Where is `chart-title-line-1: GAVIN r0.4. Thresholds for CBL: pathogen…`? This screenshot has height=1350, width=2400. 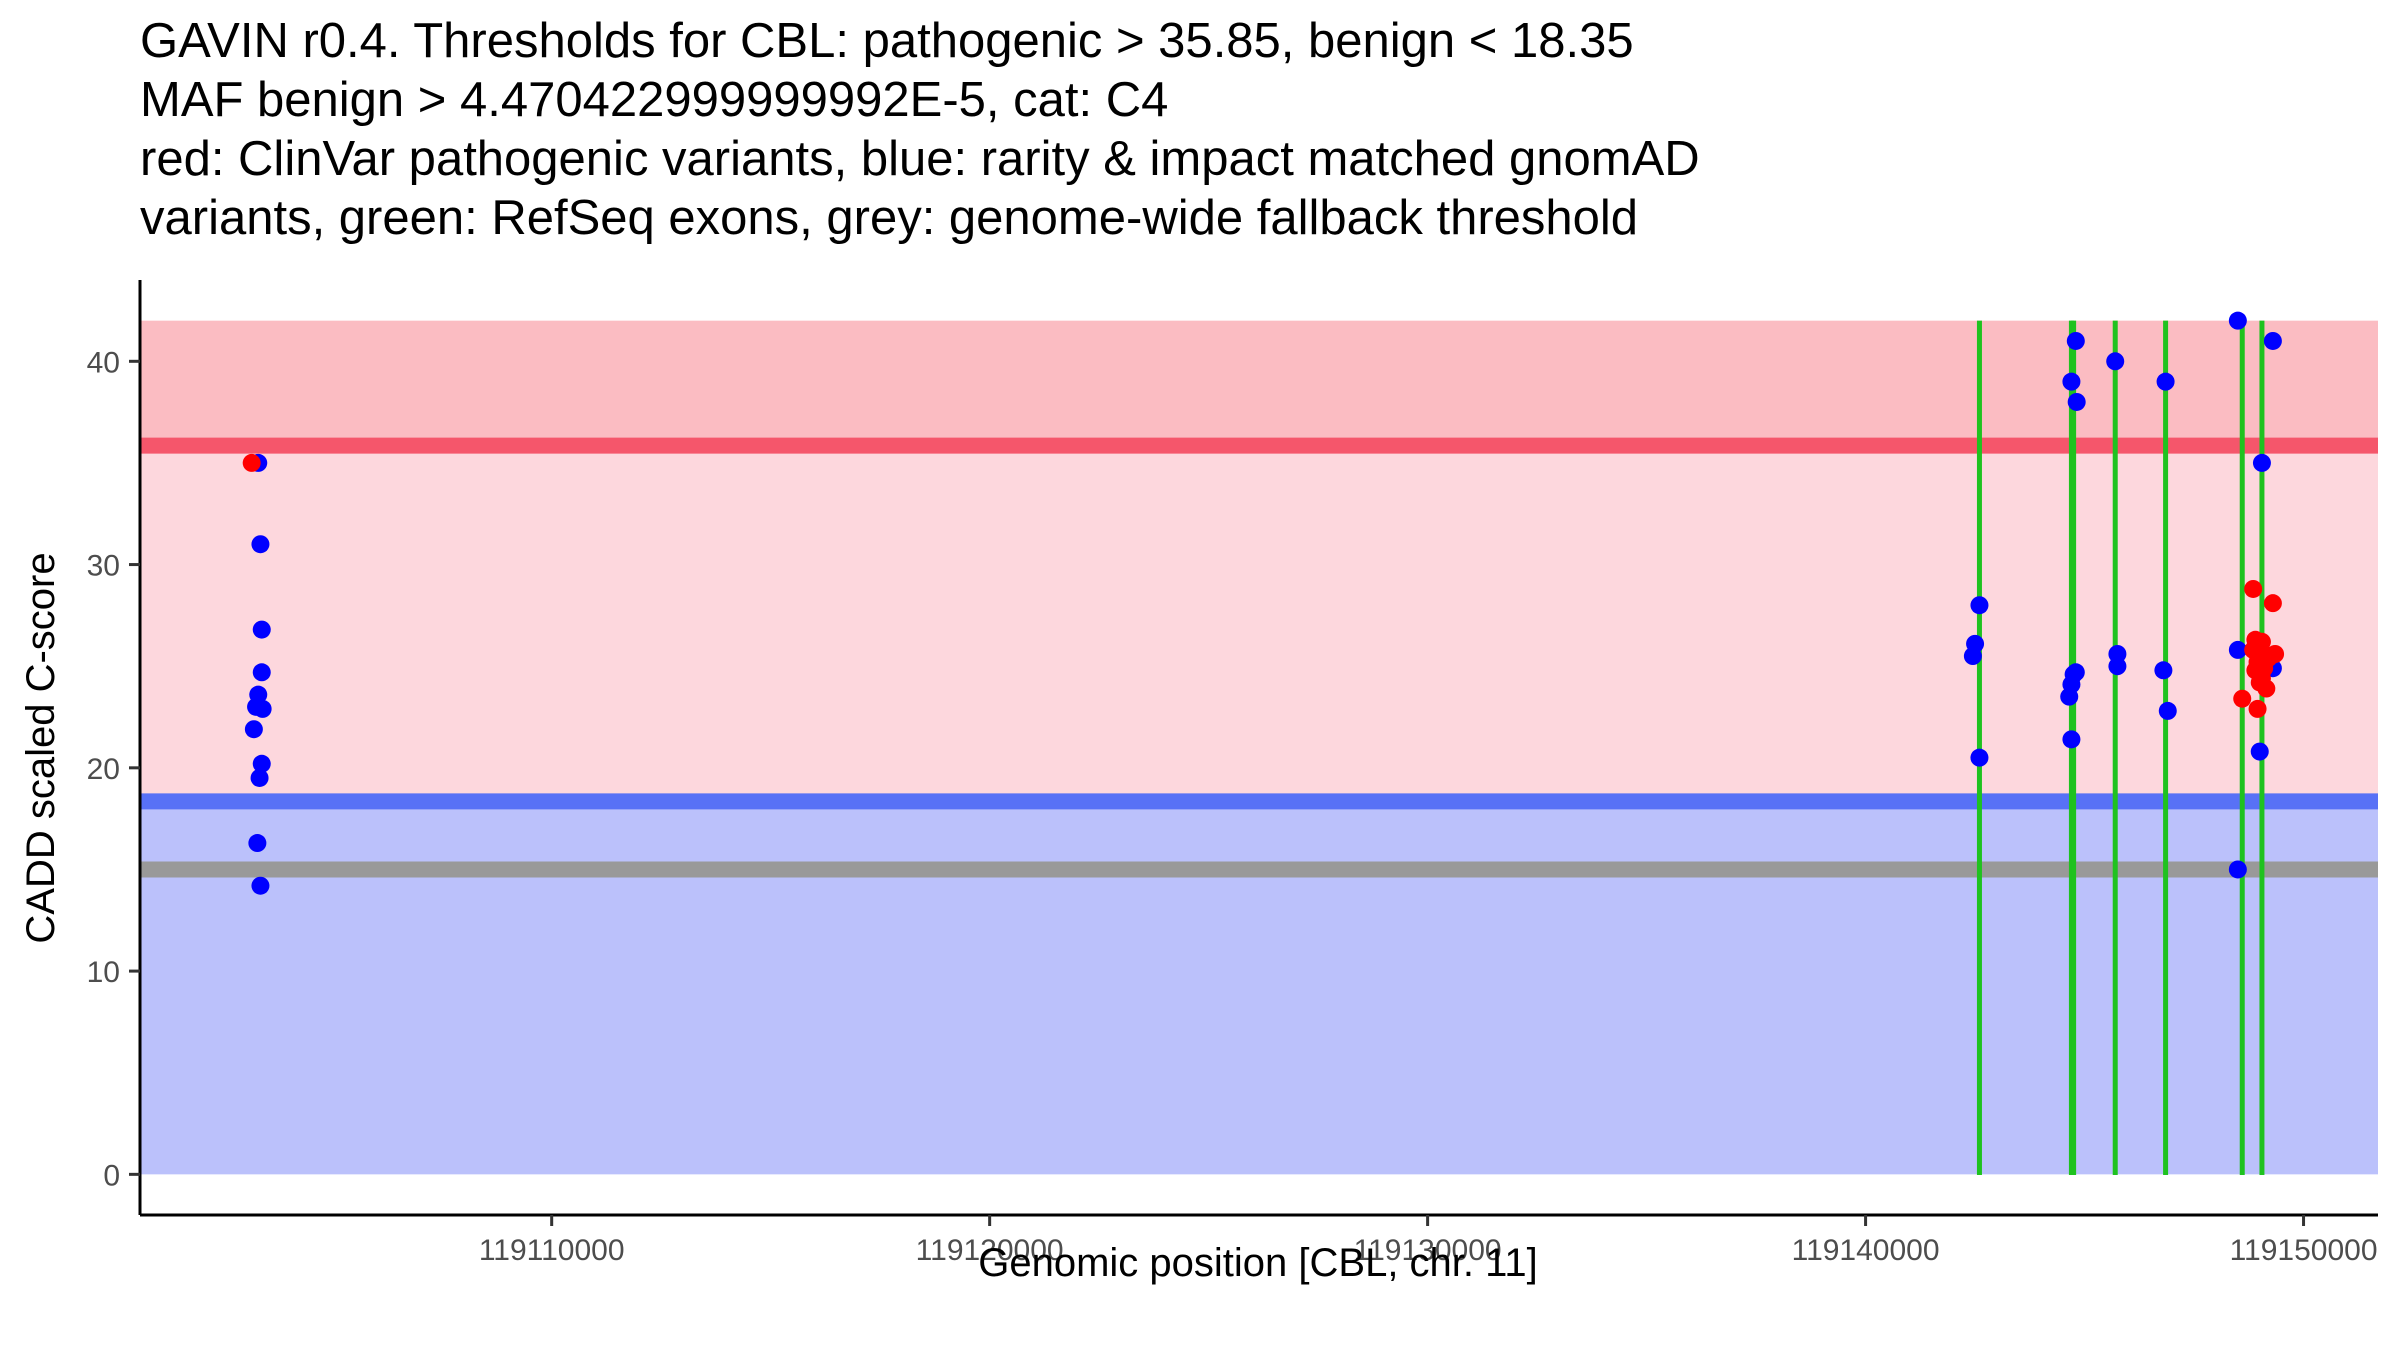
chart-title-line-1: GAVIN r0.4. Thresholds for CBL: pathogen… is located at coordinates (887, 41).